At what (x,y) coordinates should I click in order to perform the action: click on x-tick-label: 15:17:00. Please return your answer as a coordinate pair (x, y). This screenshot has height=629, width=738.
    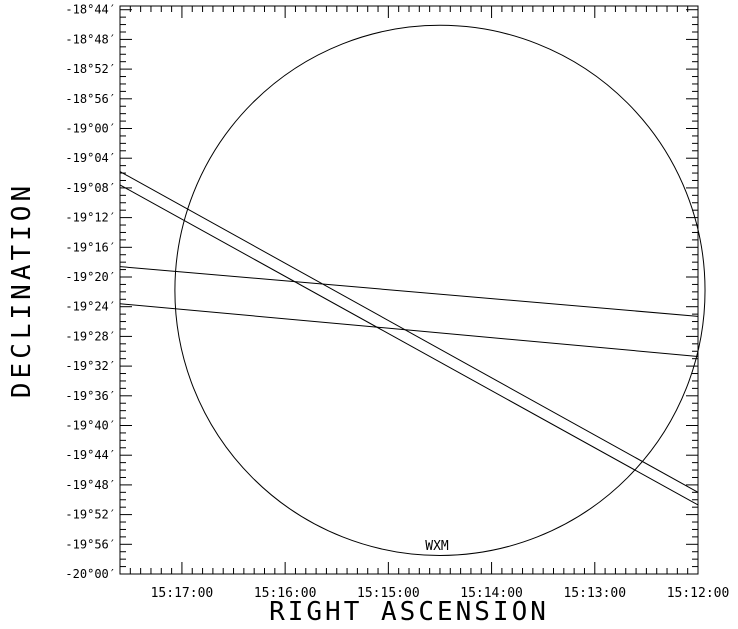
    Looking at the image, I should click on (182, 593).